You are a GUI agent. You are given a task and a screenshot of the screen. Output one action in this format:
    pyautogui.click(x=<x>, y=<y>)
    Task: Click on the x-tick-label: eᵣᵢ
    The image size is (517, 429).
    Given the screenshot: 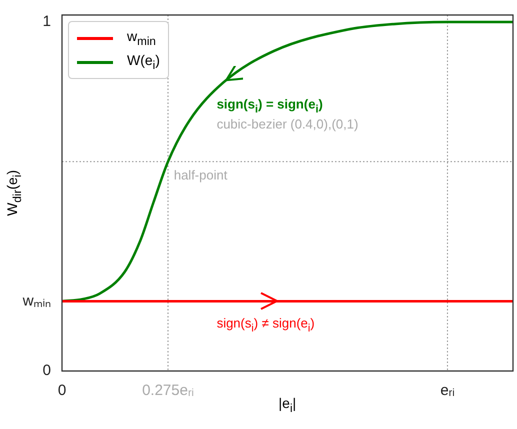 What is the action you would take?
    pyautogui.click(x=447, y=391)
    